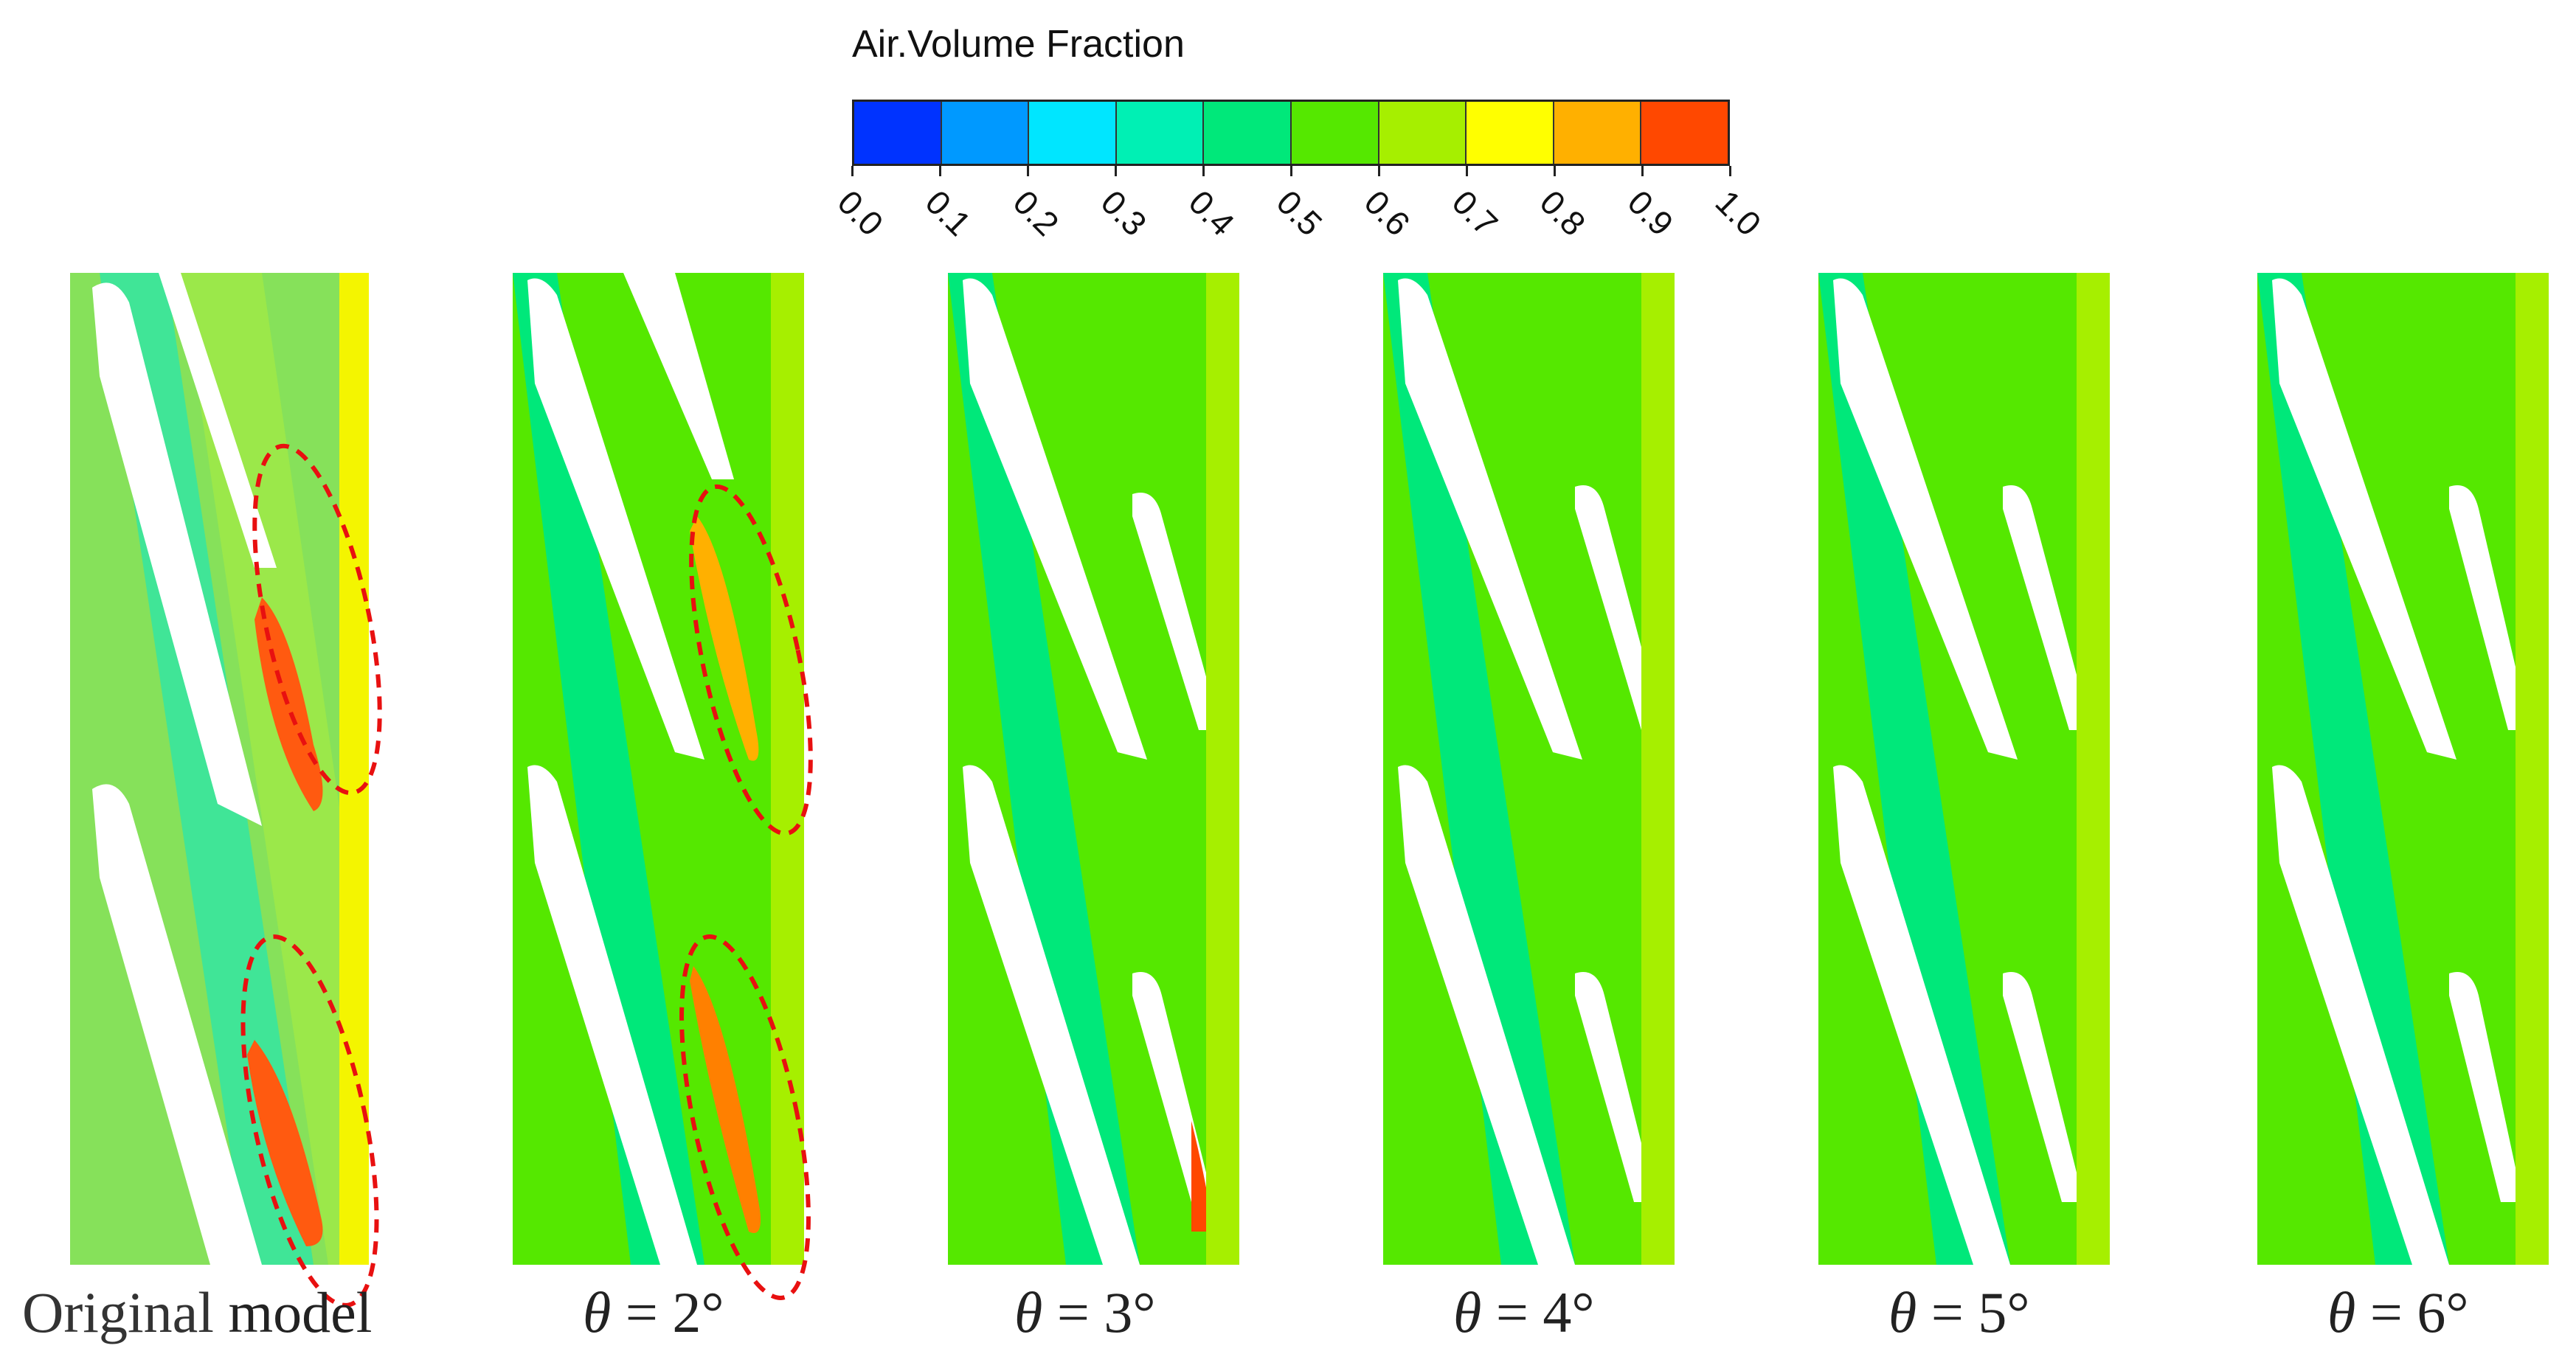  Describe the element at coordinates (1019, 44) in the screenshot. I see `legend-title: Air.Volume Fraction` at that location.